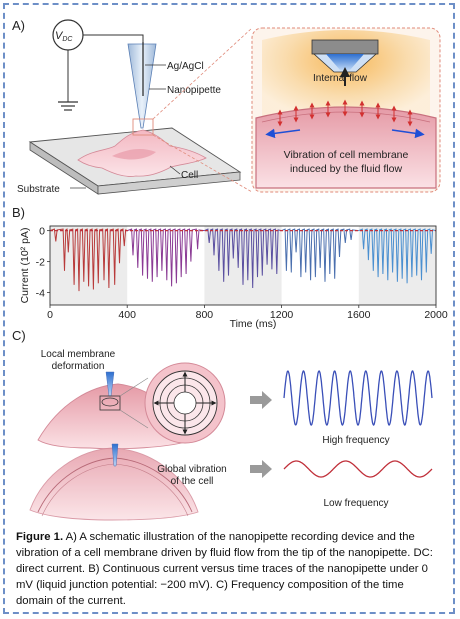 This screenshot has height=619, width=460. I want to click on global-cell-mound, so click(114, 482).